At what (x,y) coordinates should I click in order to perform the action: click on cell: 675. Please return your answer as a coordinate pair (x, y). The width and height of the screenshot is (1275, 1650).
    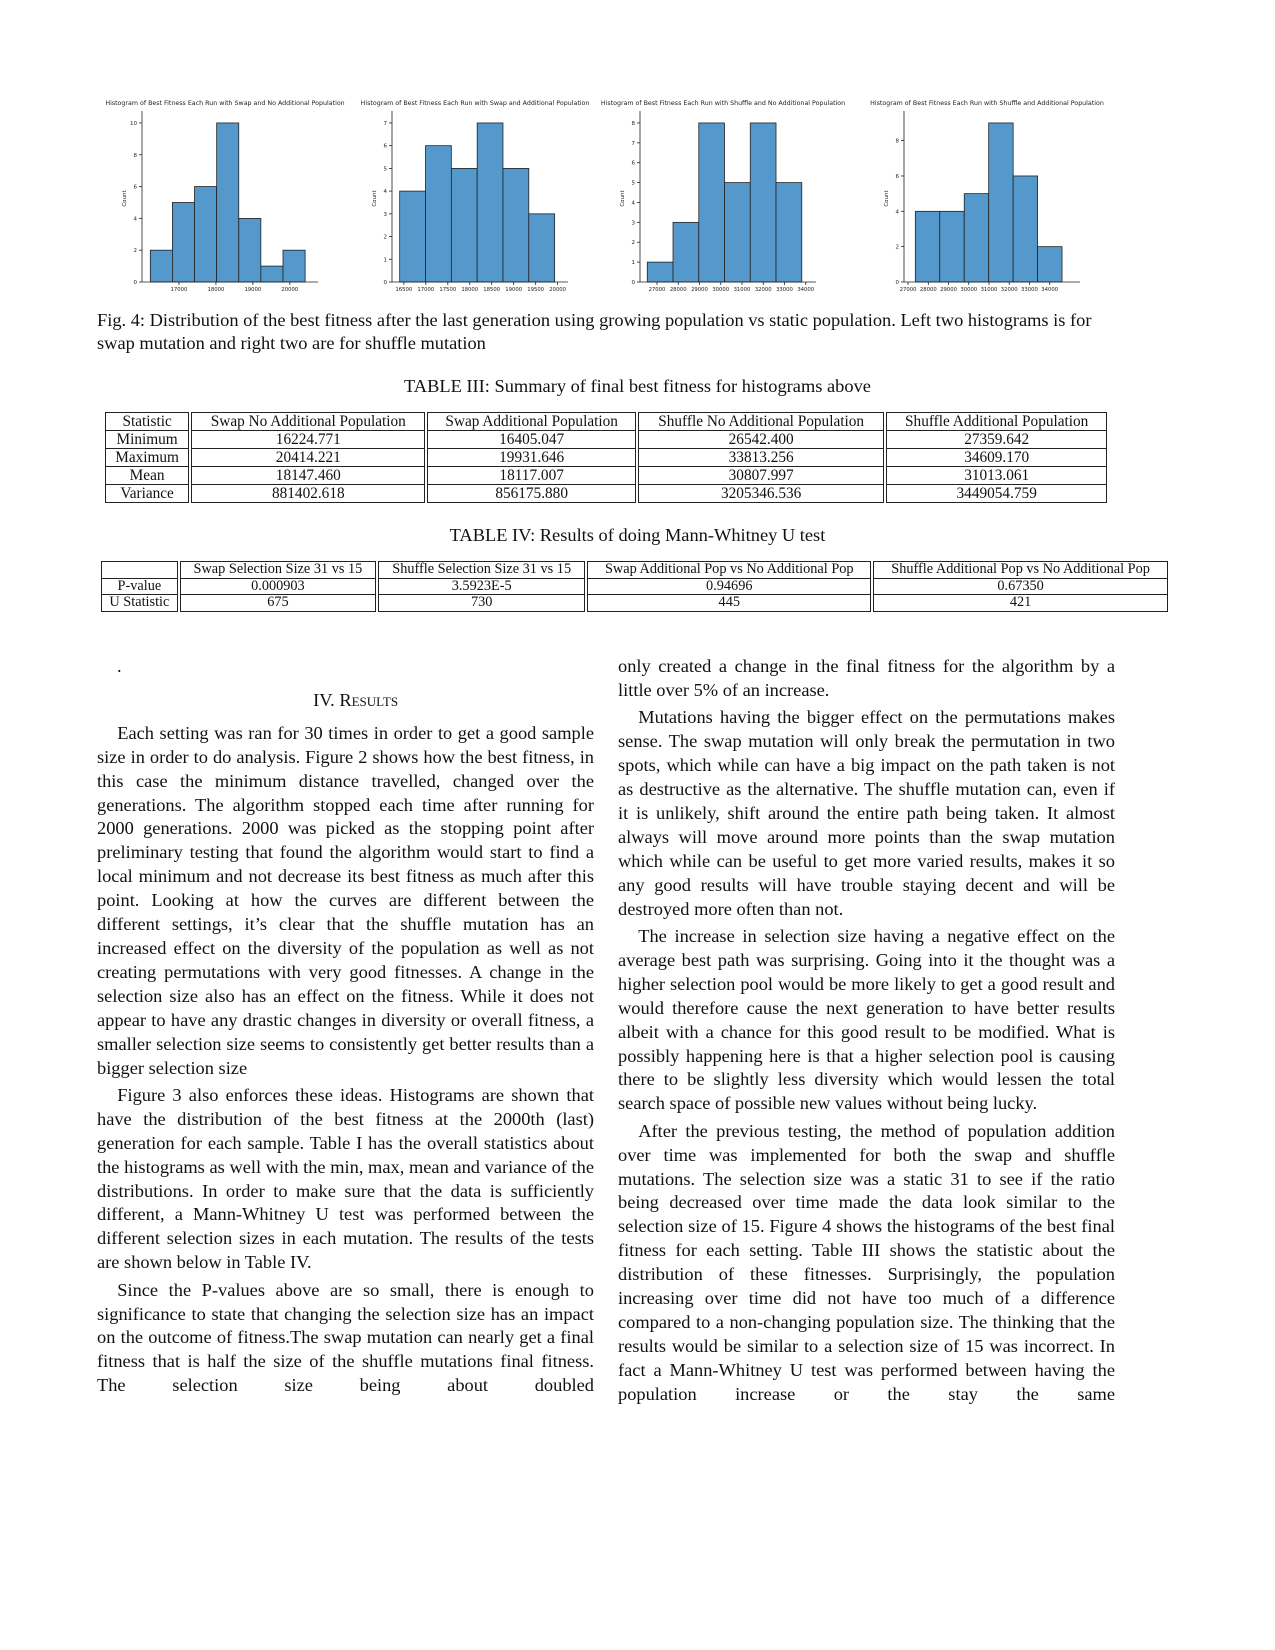
    Looking at the image, I should click on (277, 603).